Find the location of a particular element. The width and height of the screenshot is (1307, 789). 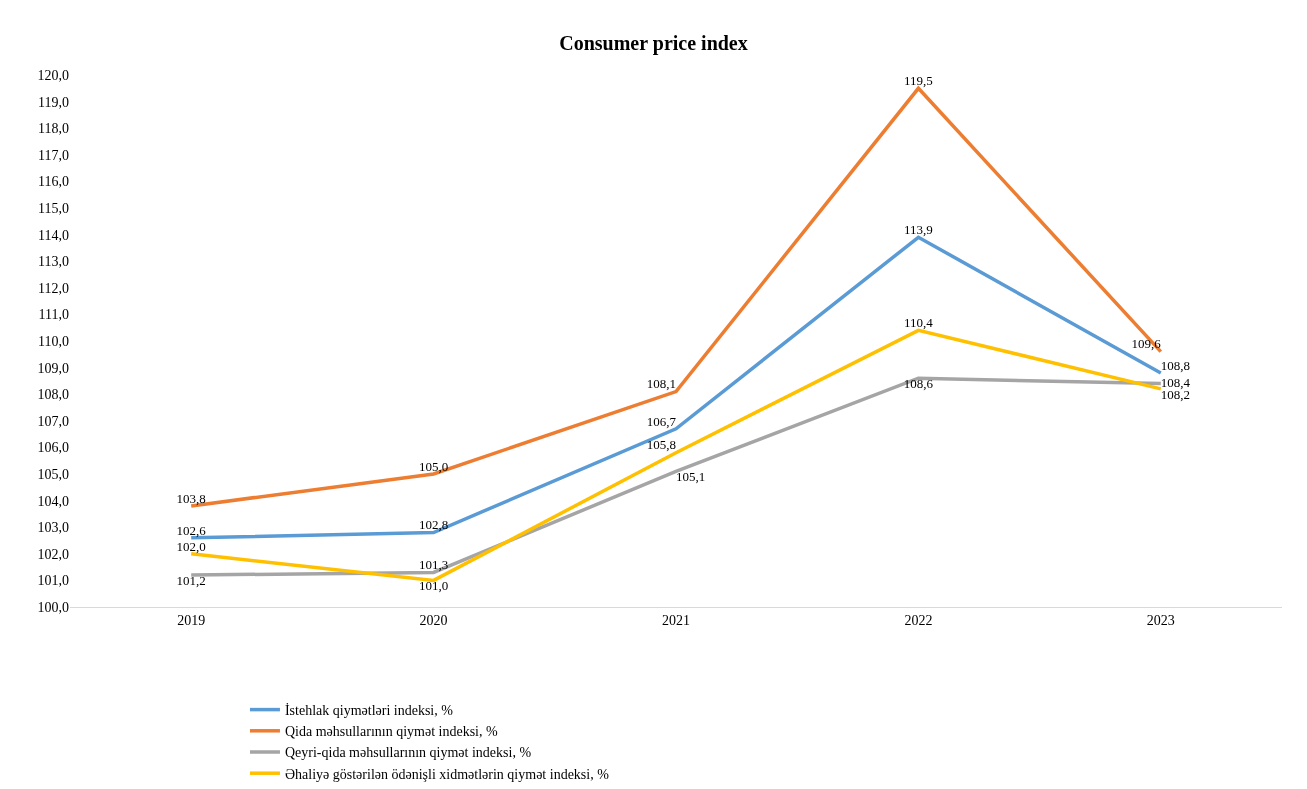

legend-label: Əhaliyə göstərilən ödənişli xidmətlərin qiymət indeksi, % is located at coordinates (447, 774).